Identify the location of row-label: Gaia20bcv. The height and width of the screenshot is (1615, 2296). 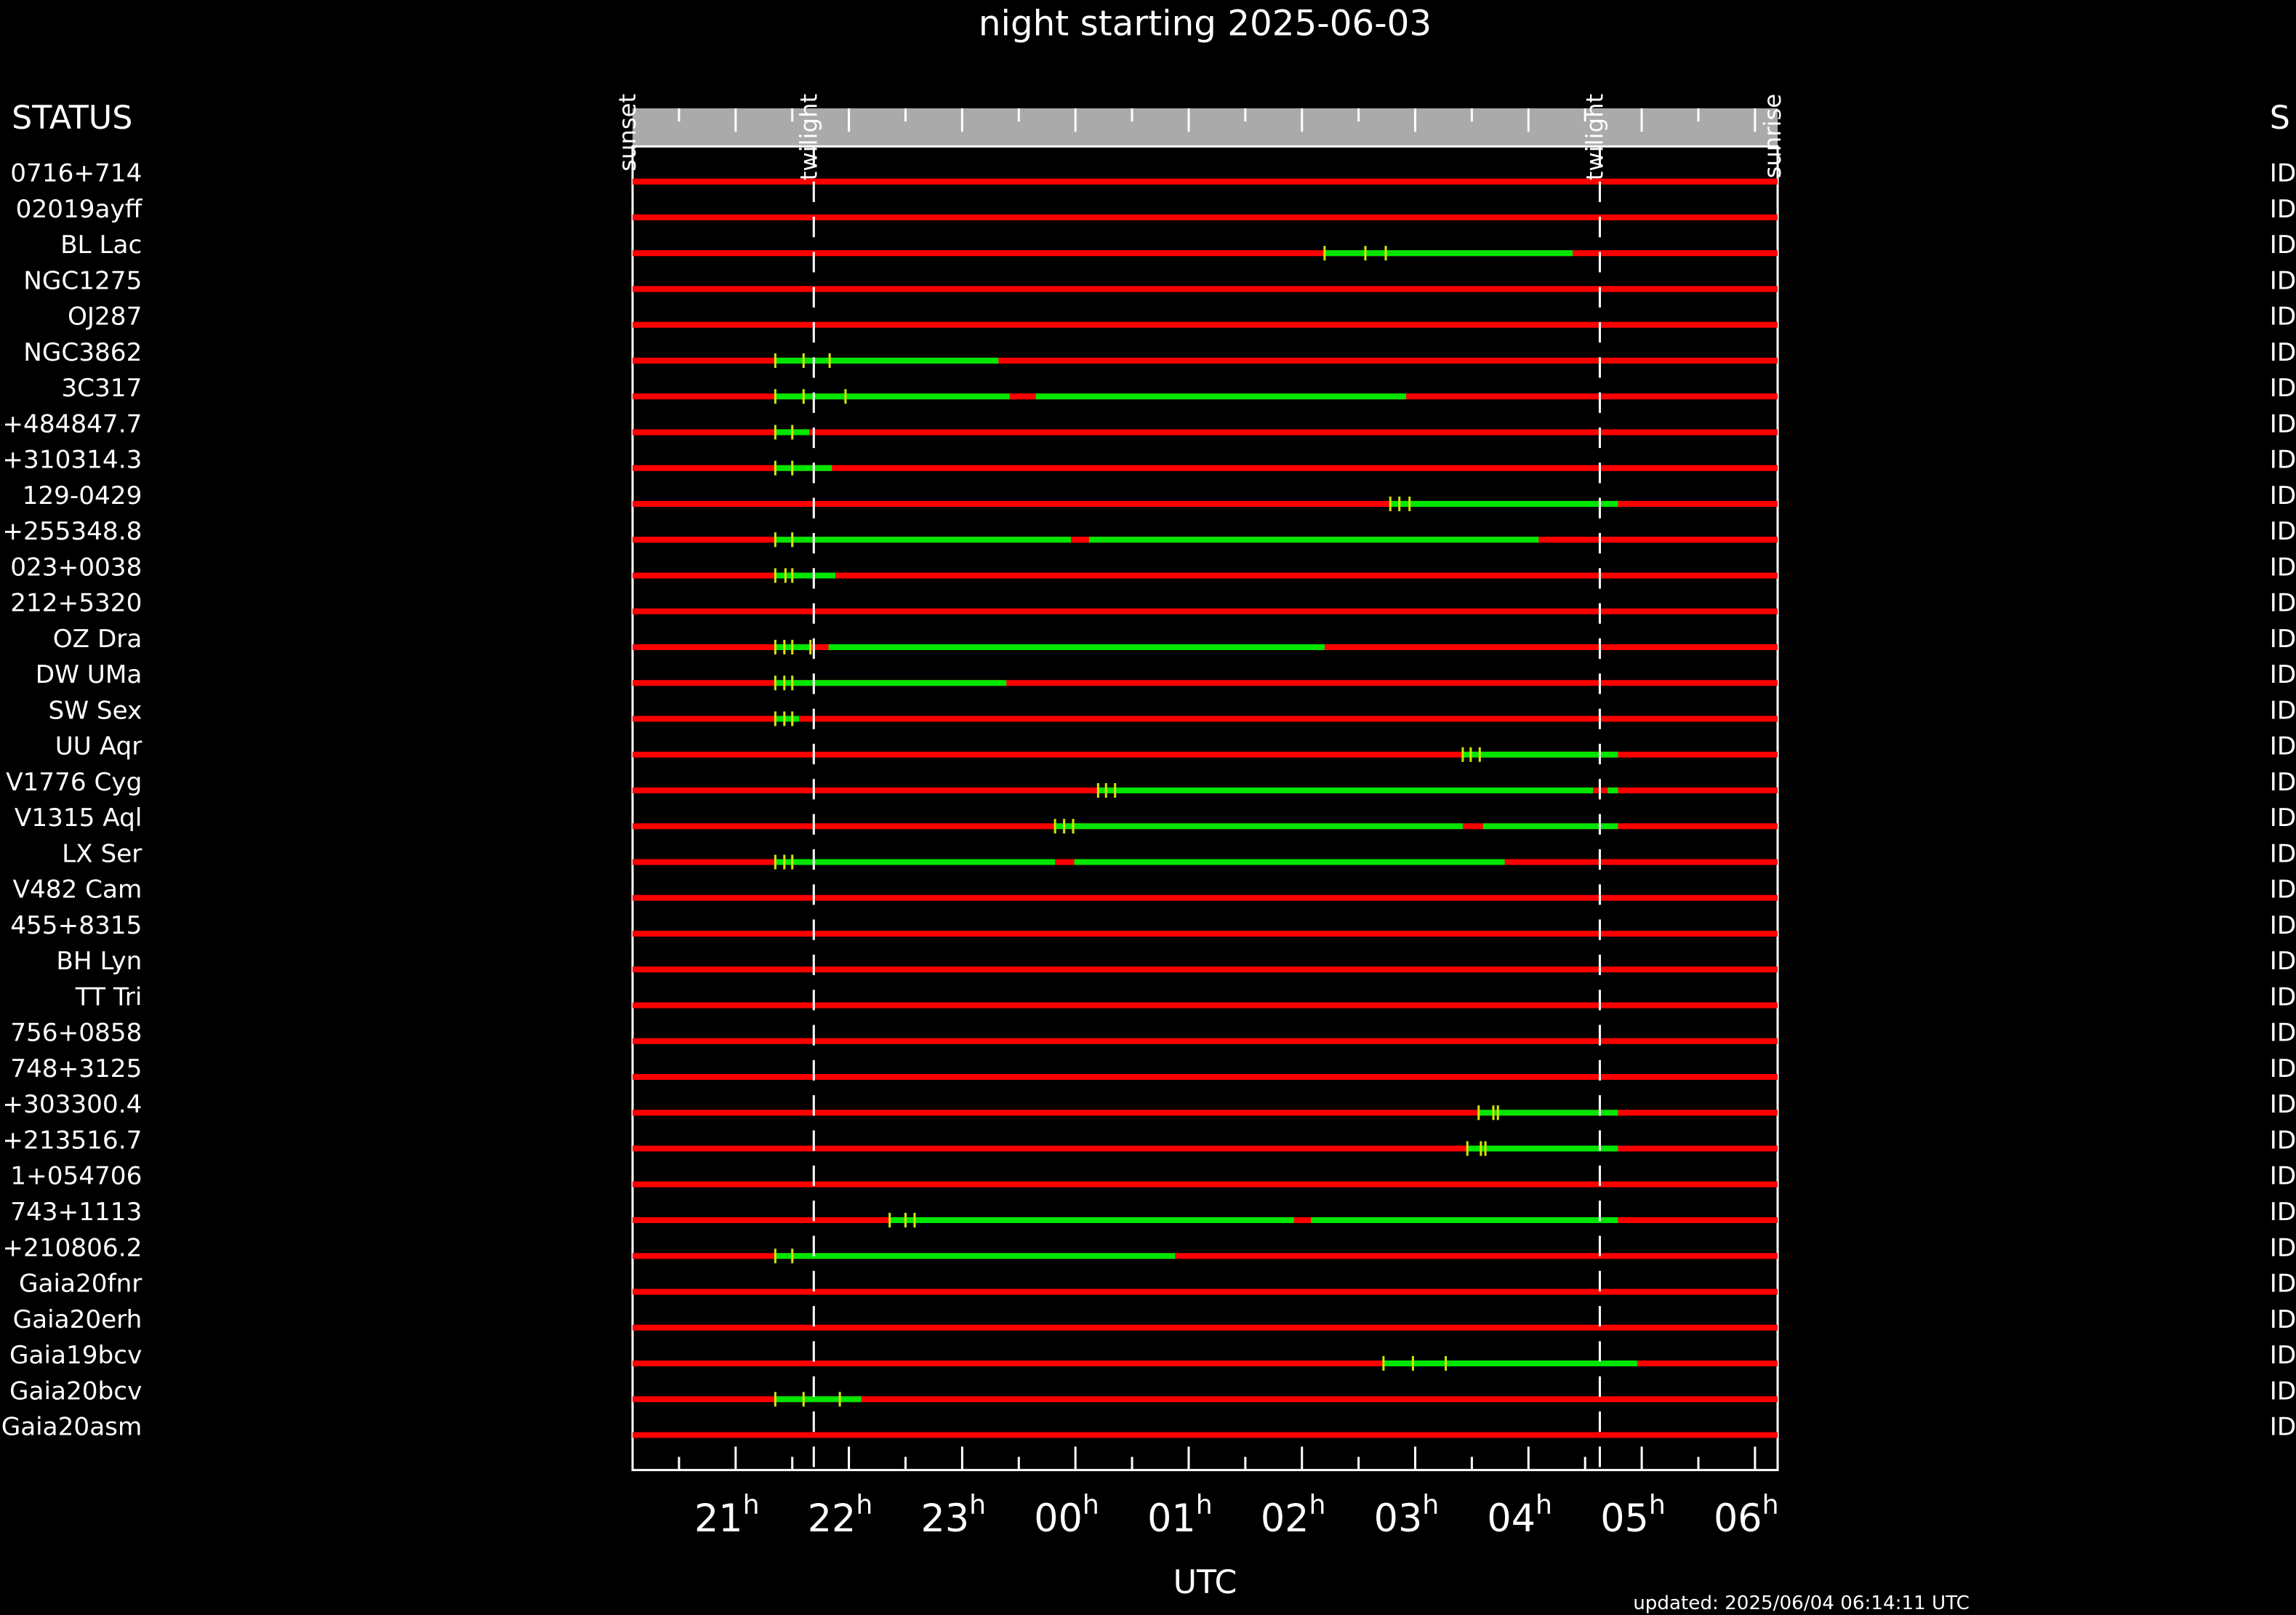
(75, 1391).